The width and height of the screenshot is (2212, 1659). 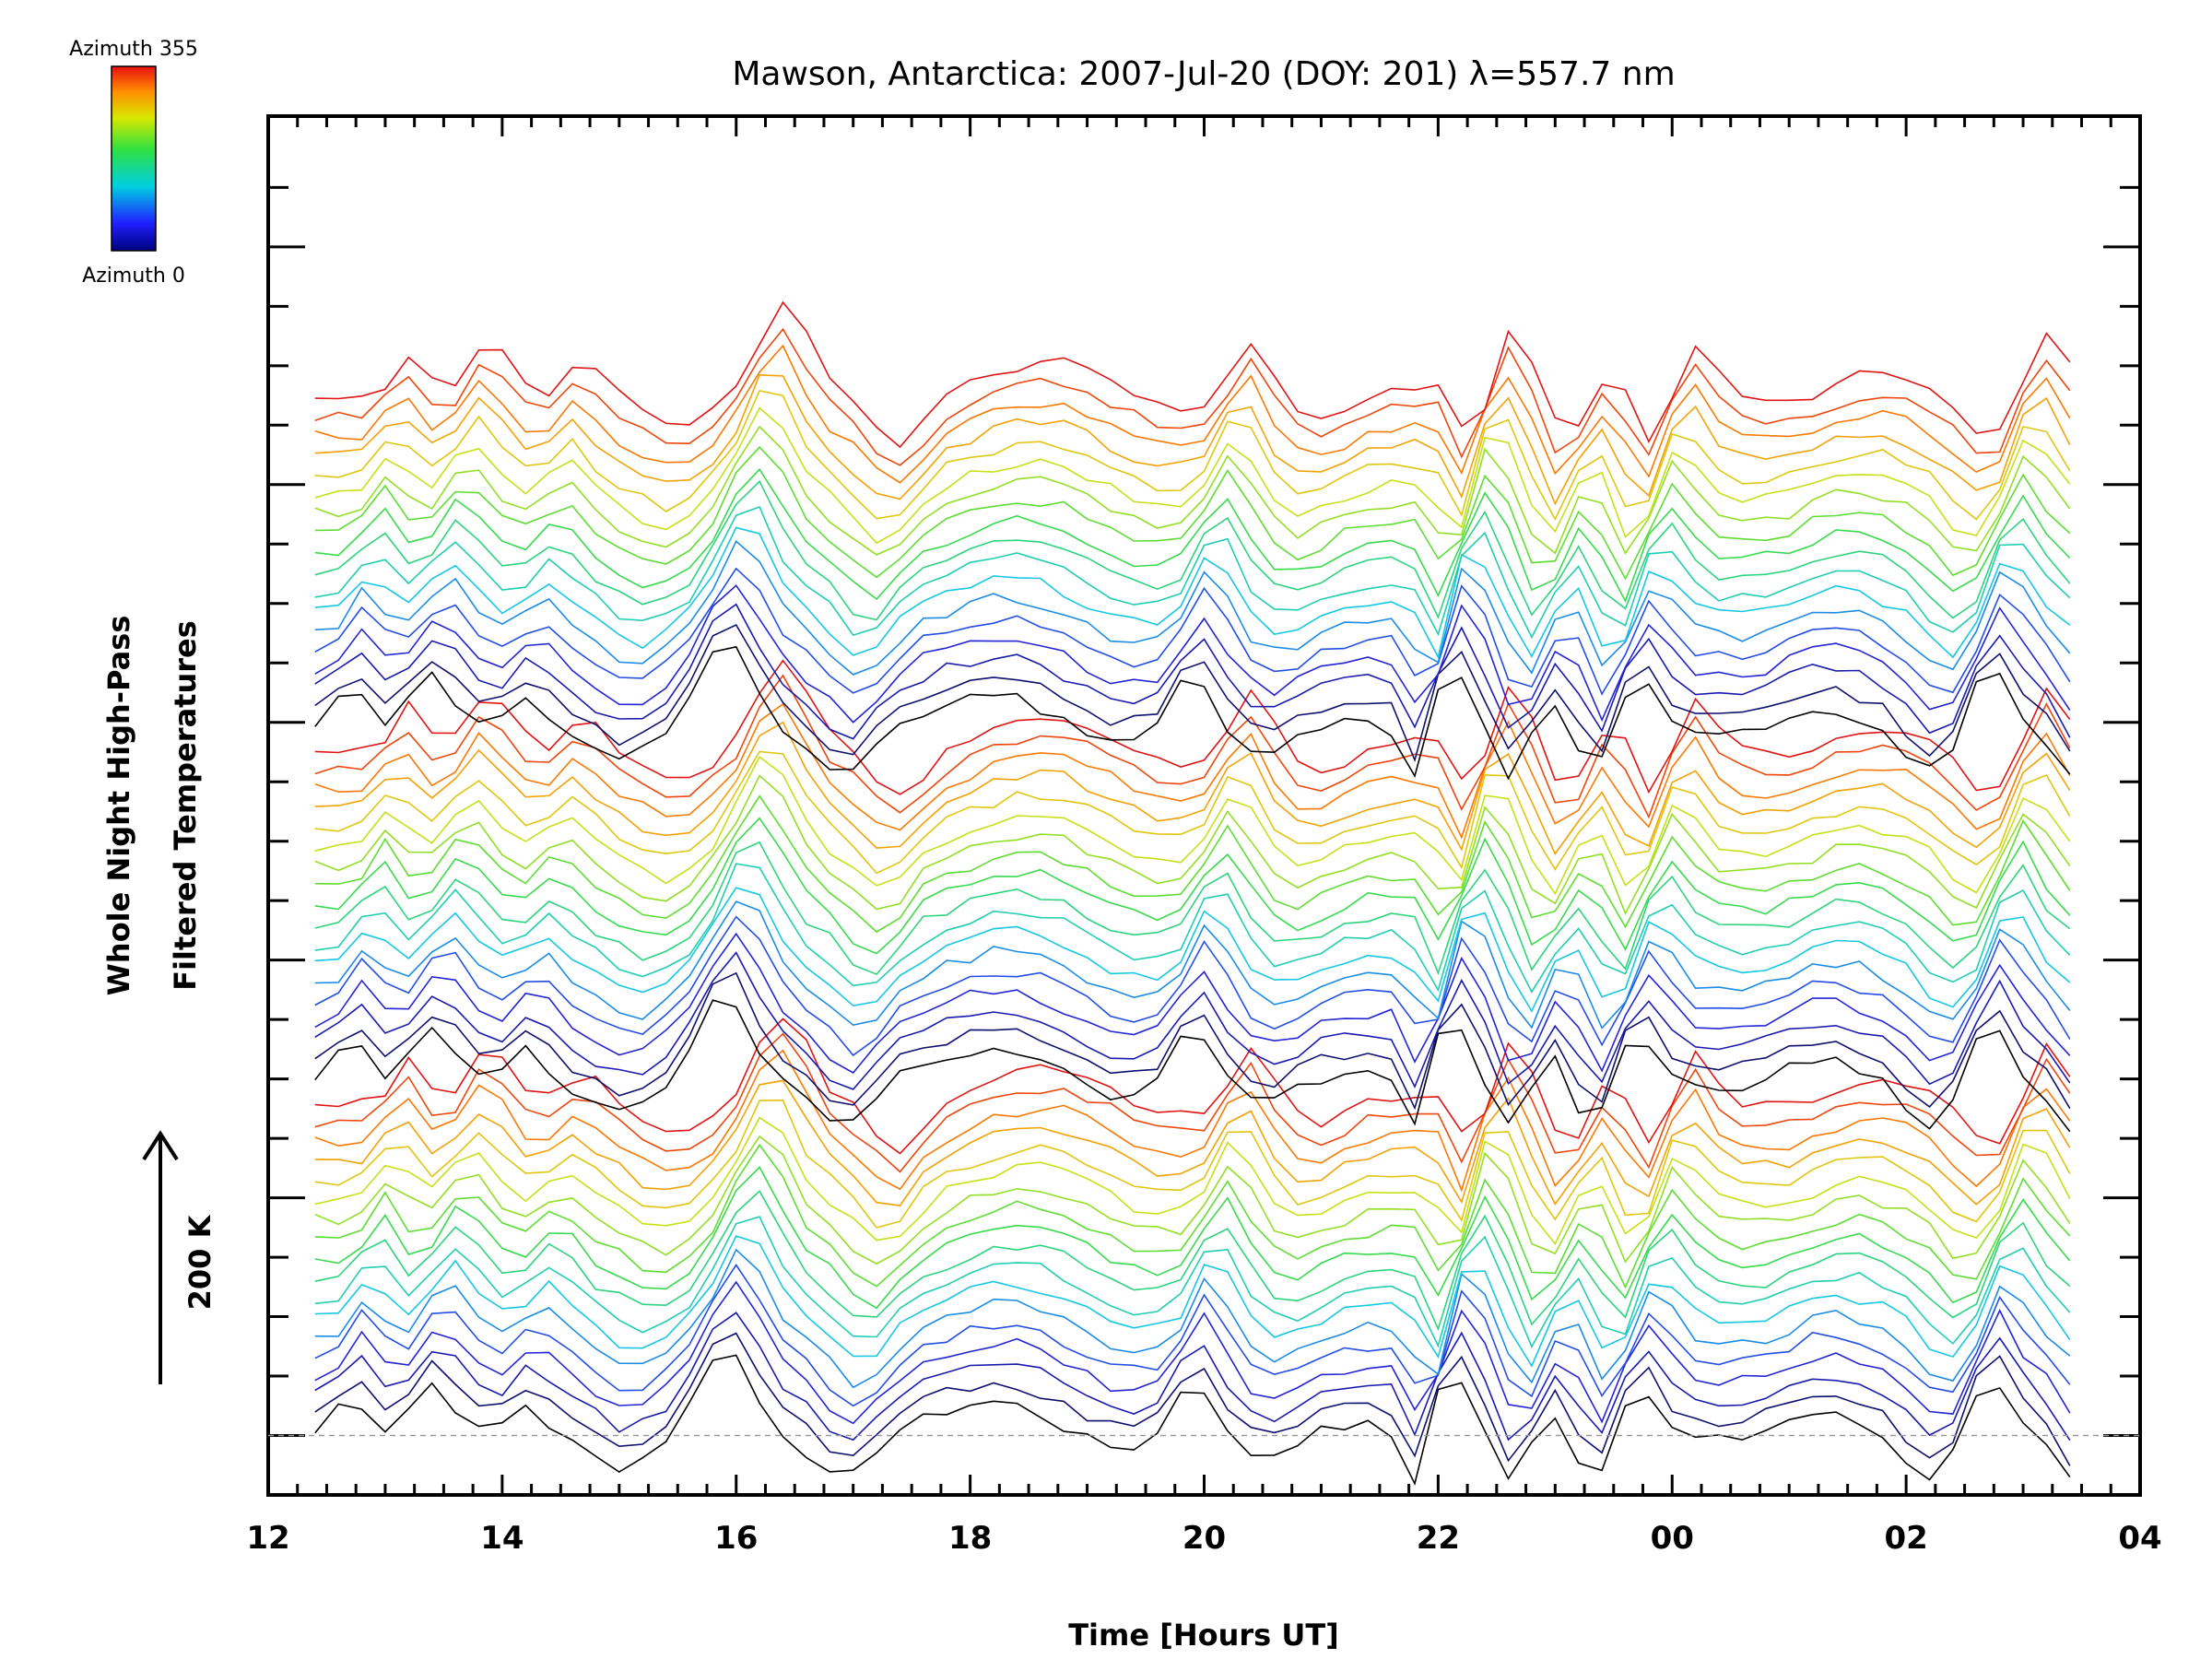 What do you see at coordinates (1438, 1538) in the screenshot?
I see `x-tick-label: 22` at bounding box center [1438, 1538].